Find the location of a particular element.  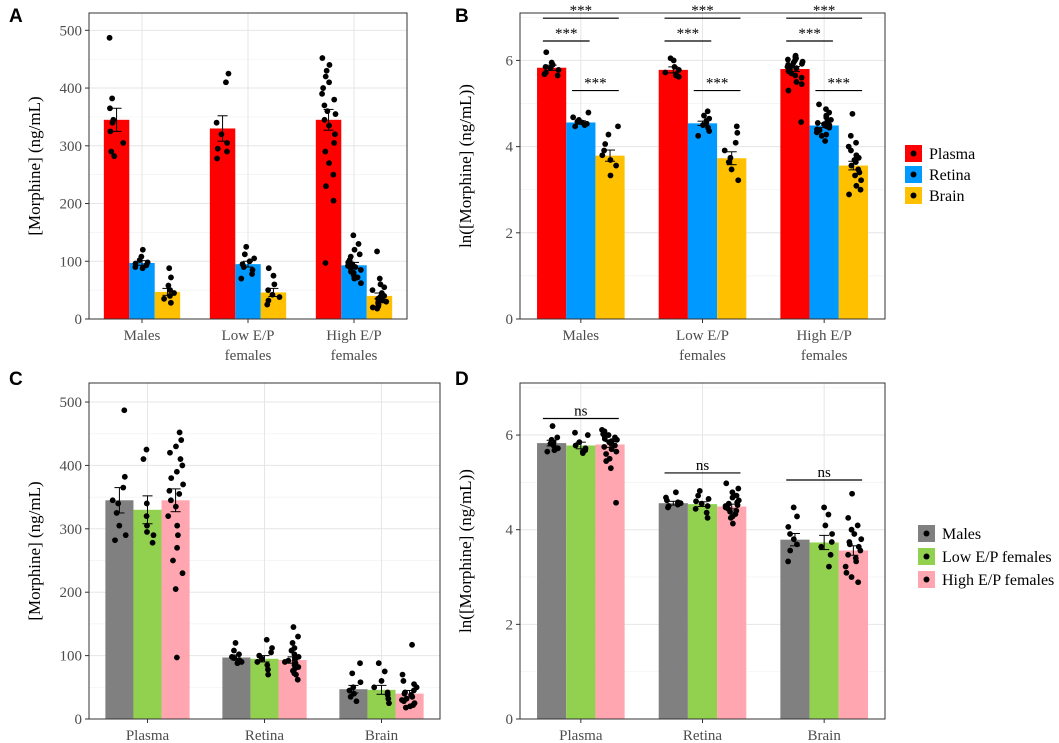

x-tick-label-line: Low E/P is located at coordinates (702, 336).